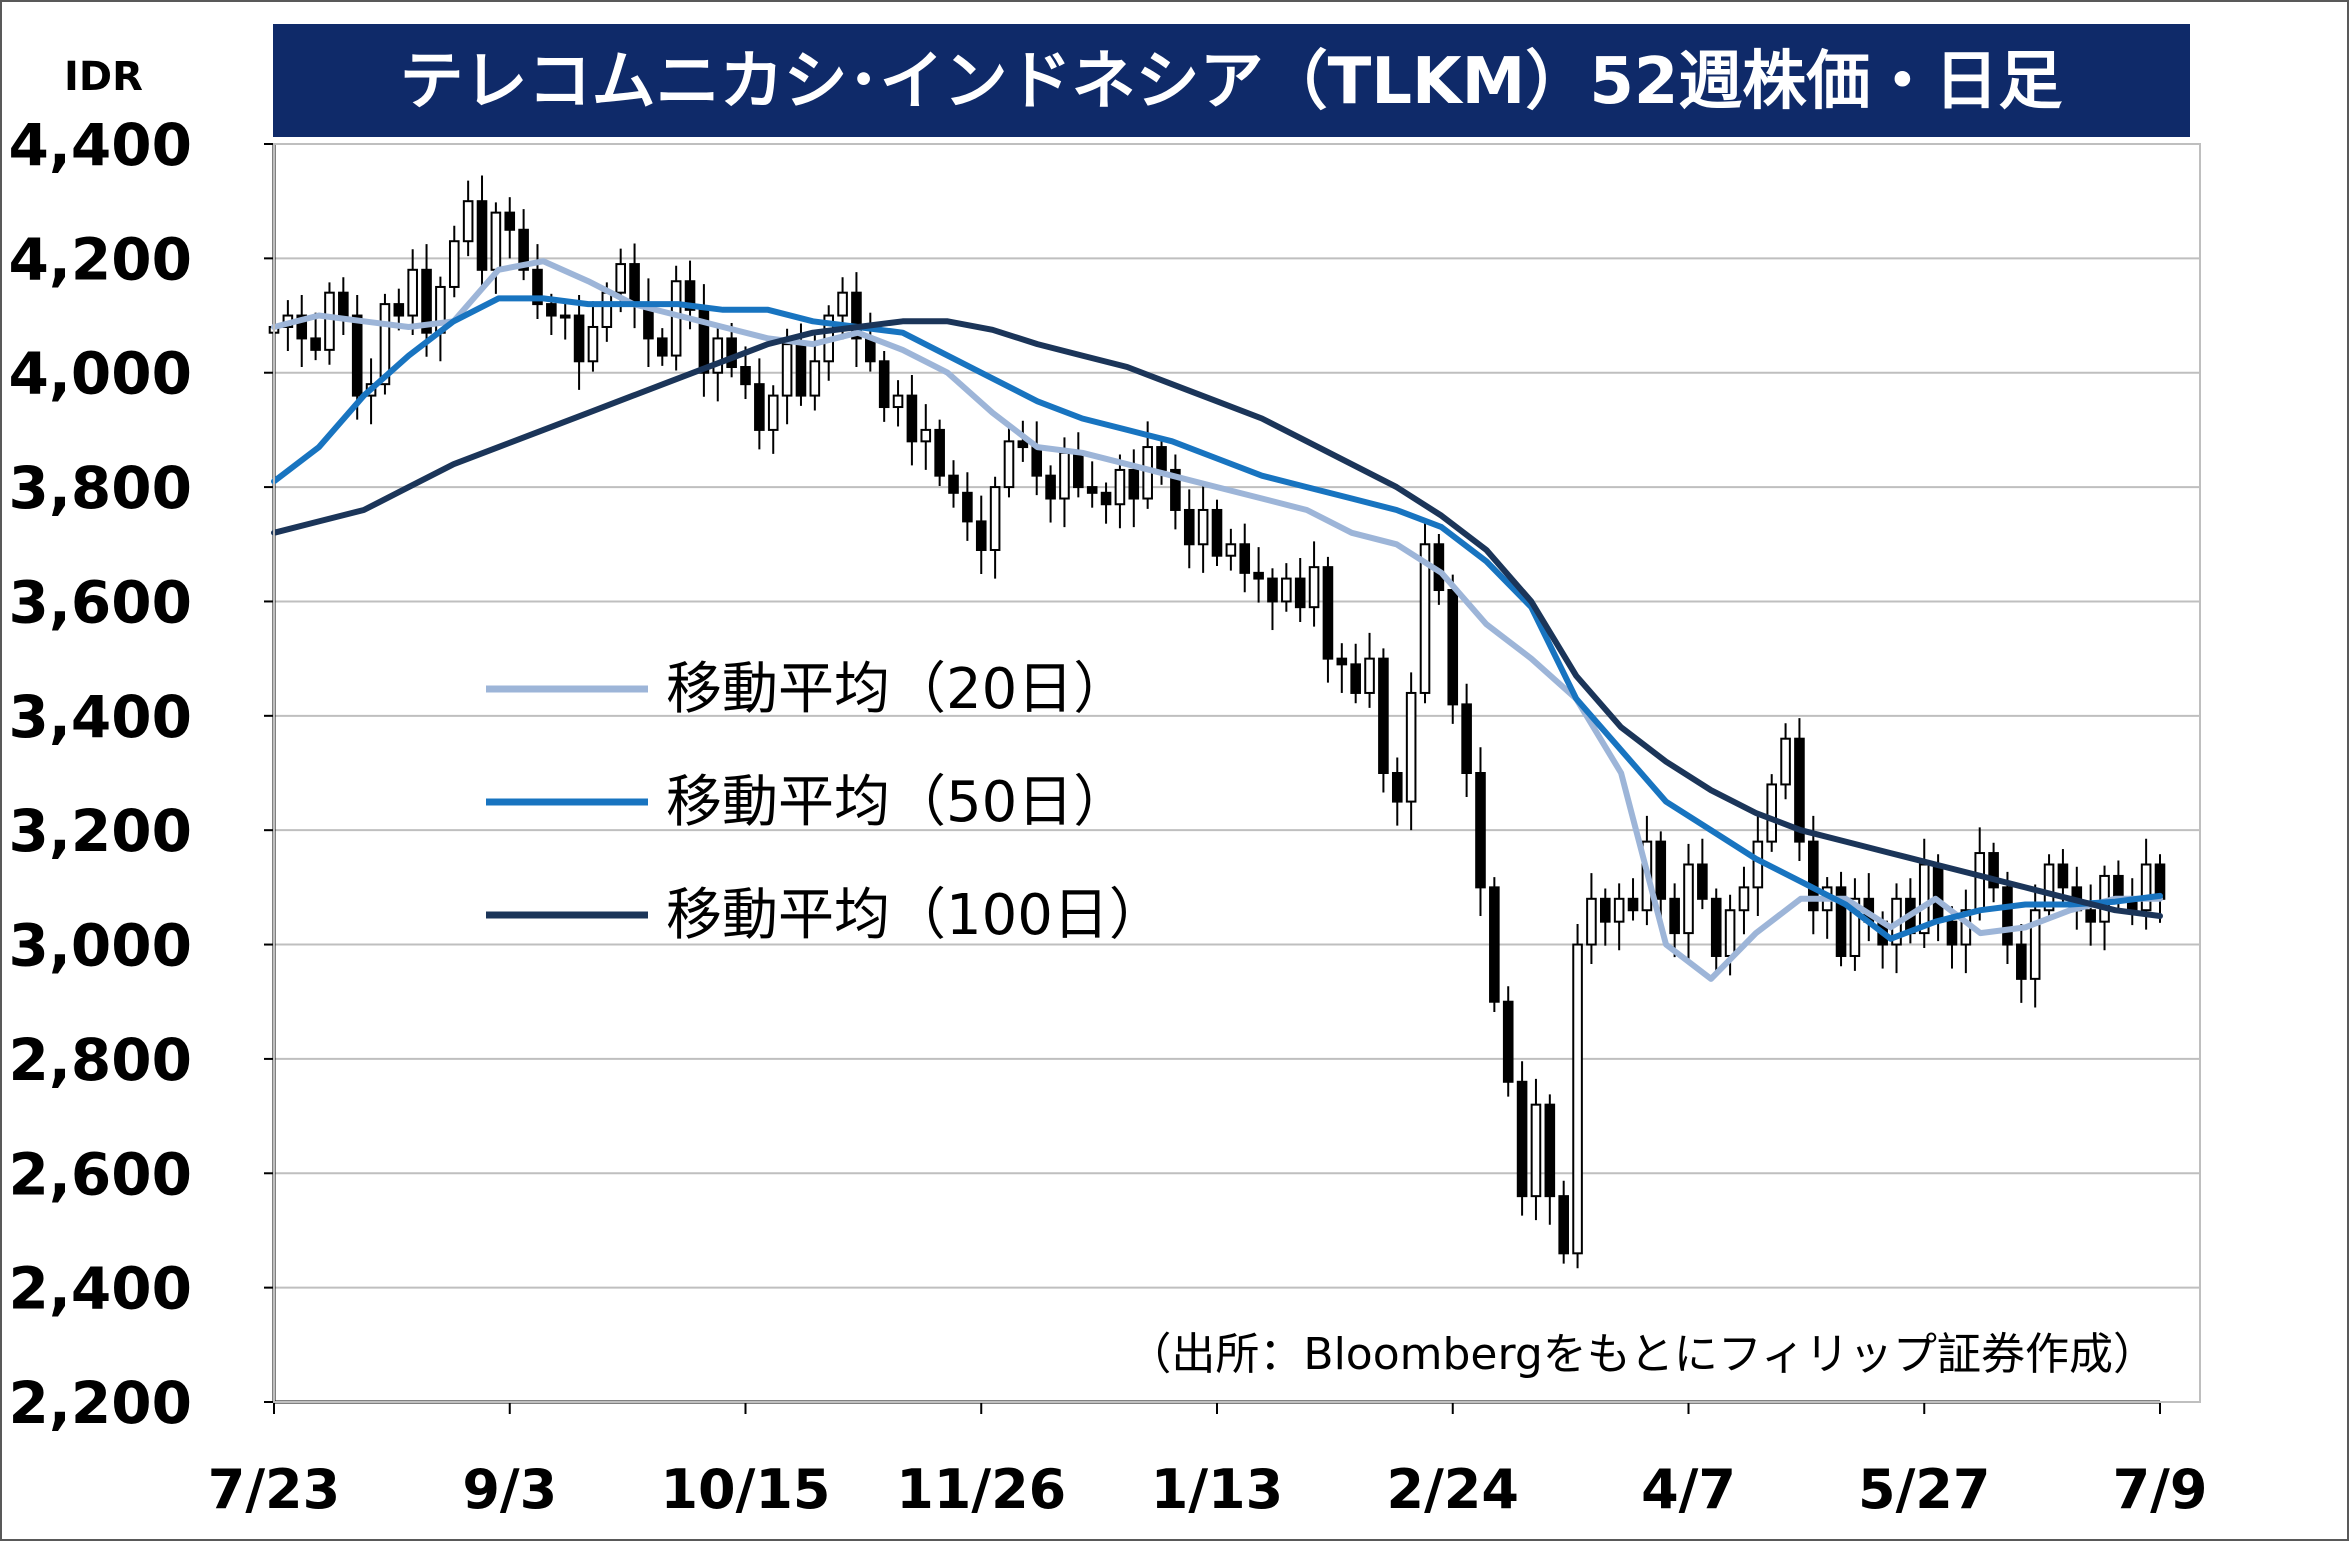 Image resolution: width=2349 pixels, height=1541 pixels. Describe the element at coordinates (2160, 1489) in the screenshot. I see `x-tick-label: 7/9` at that location.